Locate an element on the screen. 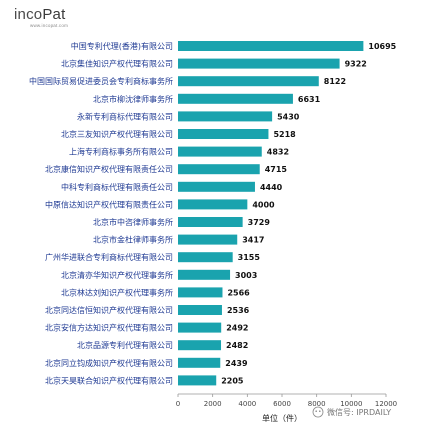 This screenshot has height=435, width=428. category-label: 北京天昊联合知识产权代理有限公司 is located at coordinates (109, 380).